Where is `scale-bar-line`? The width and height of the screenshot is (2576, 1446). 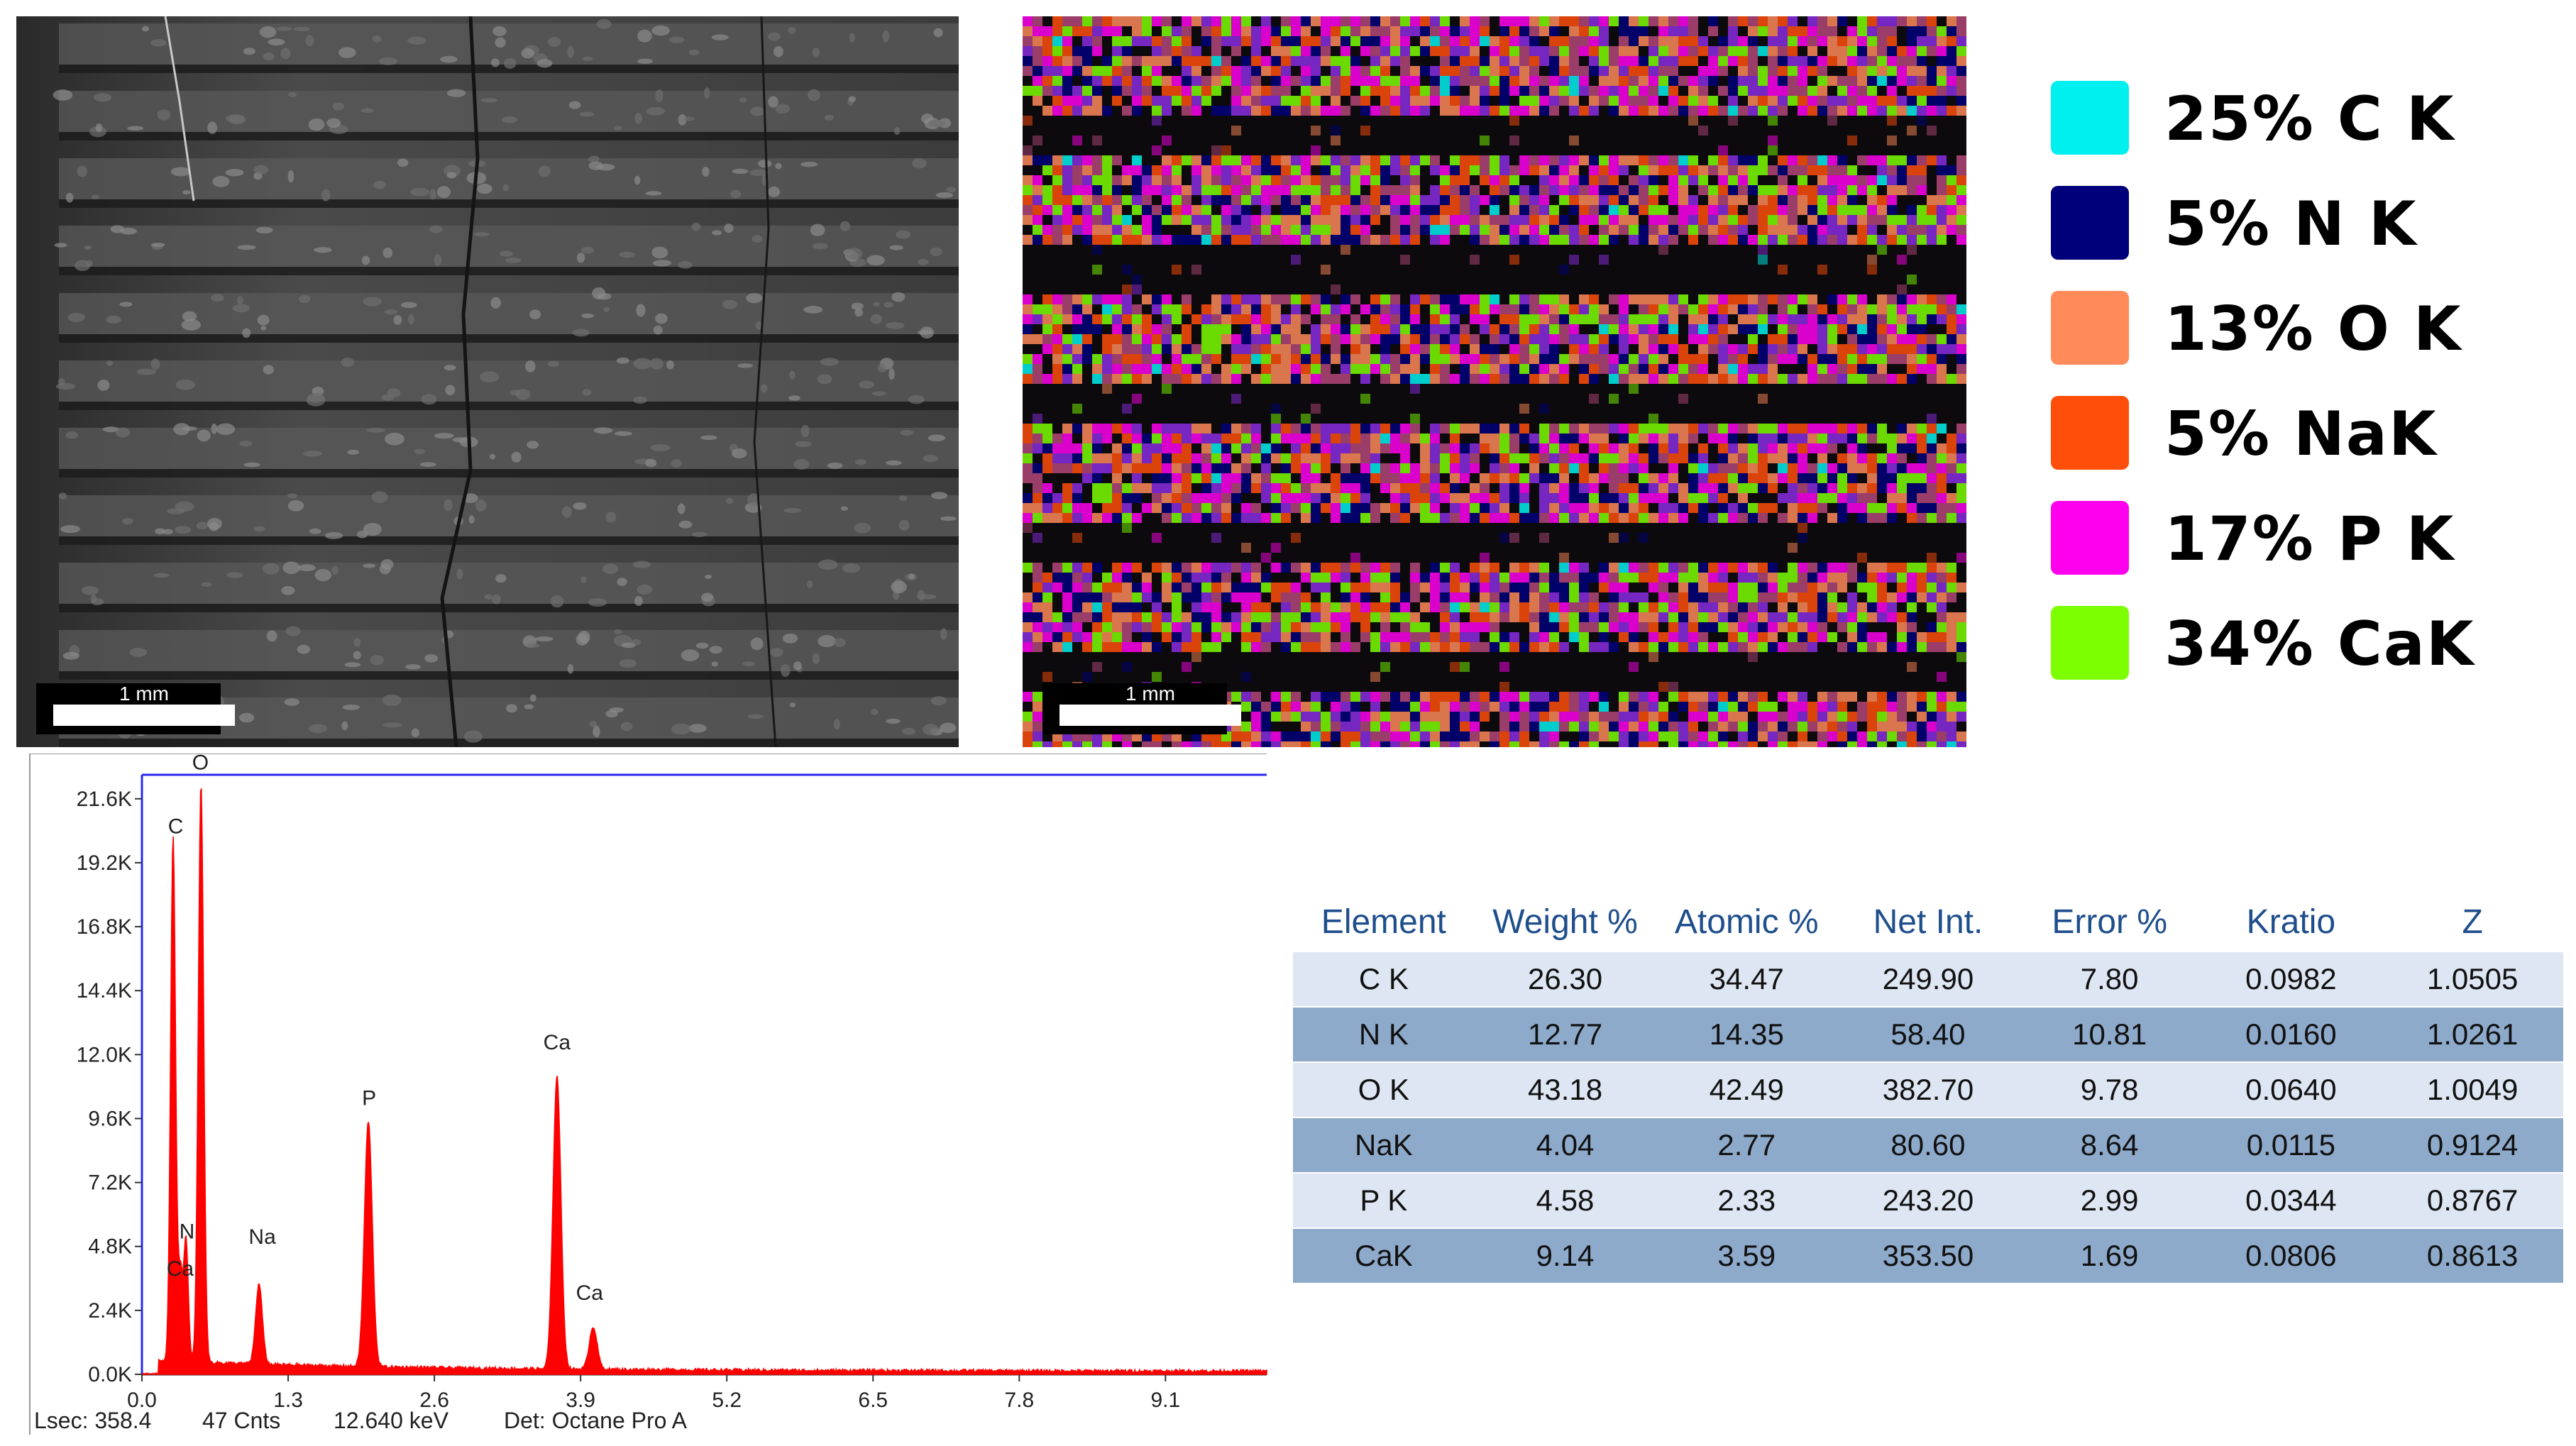
scale-bar-line is located at coordinates (144, 716).